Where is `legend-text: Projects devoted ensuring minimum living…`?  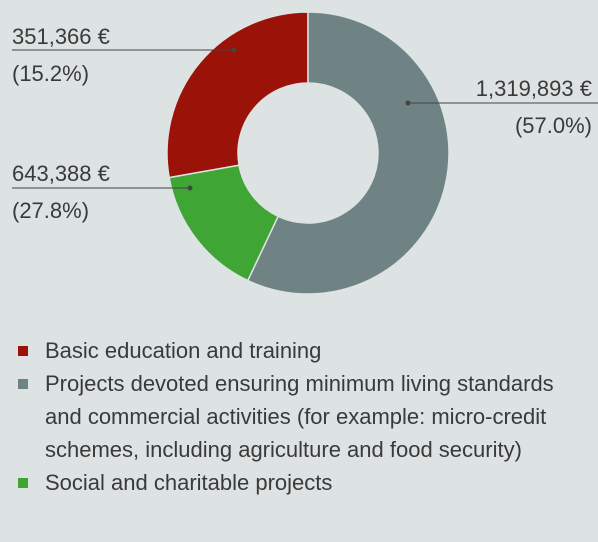
legend-text: Projects devoted ensuring minimum living… is located at coordinates (299, 416).